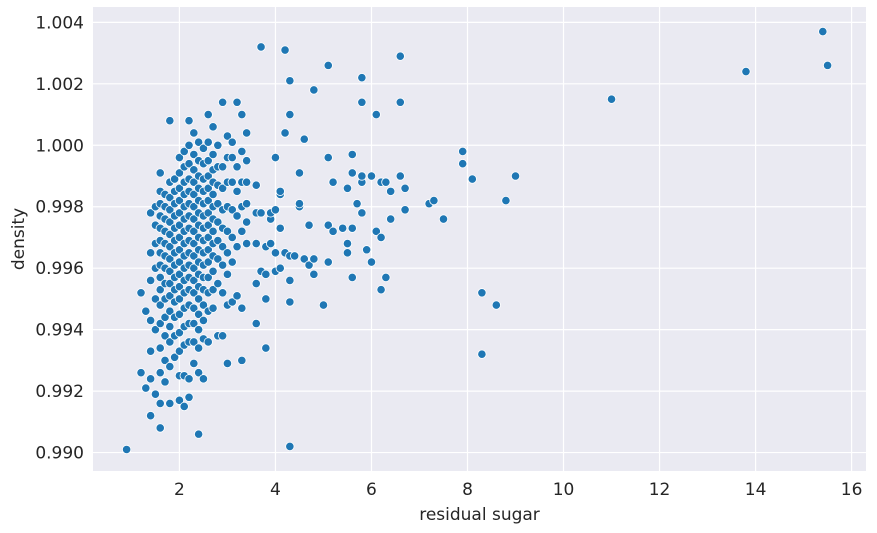 This screenshot has height=533, width=877. Describe the element at coordinates (479, 515) in the screenshot. I see `x-axis-label: residual sugar` at that location.